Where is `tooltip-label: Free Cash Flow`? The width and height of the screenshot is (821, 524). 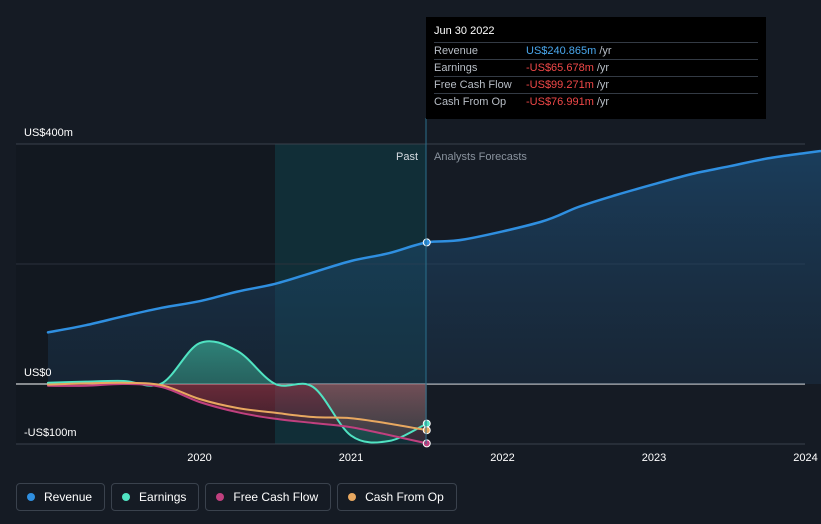
tooltip-label: Free Cash Flow is located at coordinates (473, 85).